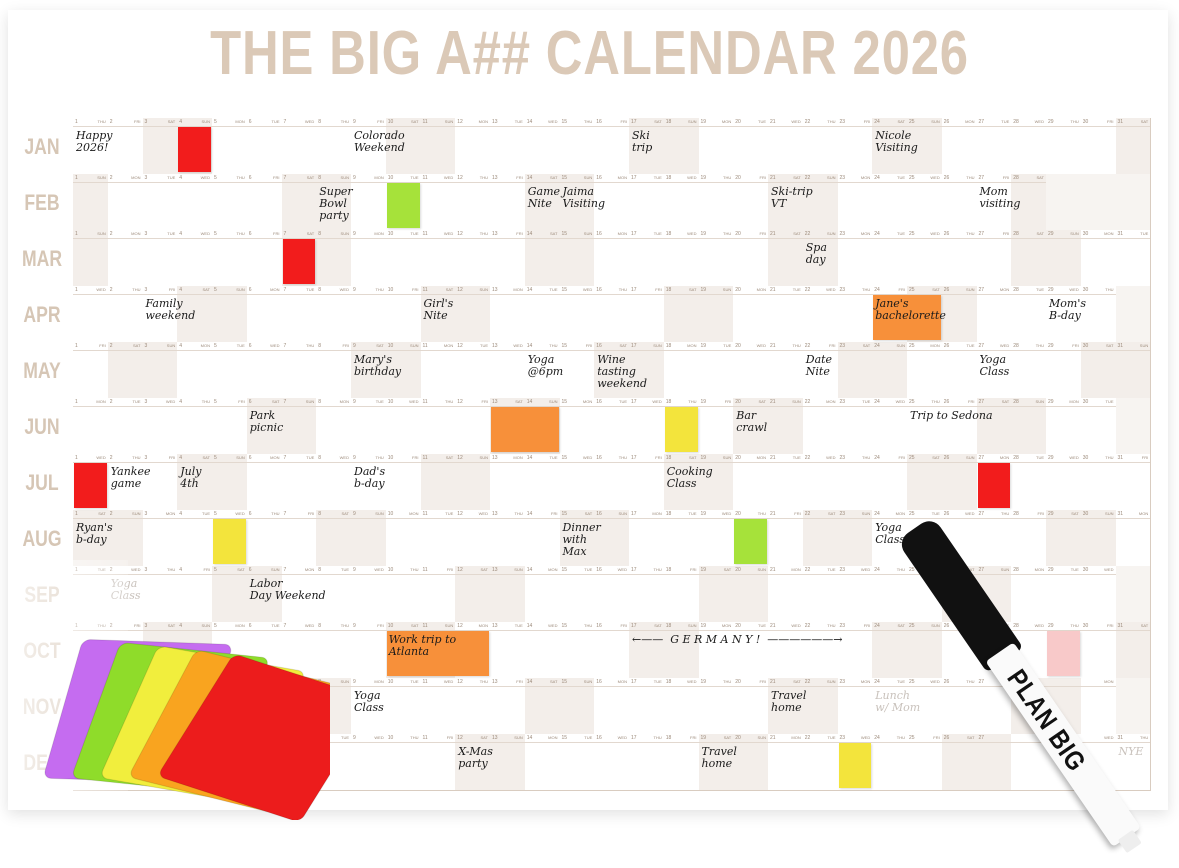 The height and width of the screenshot is (868, 1179). Describe the element at coordinates (703, 682) in the screenshot. I see `day-number: 19` at that location.